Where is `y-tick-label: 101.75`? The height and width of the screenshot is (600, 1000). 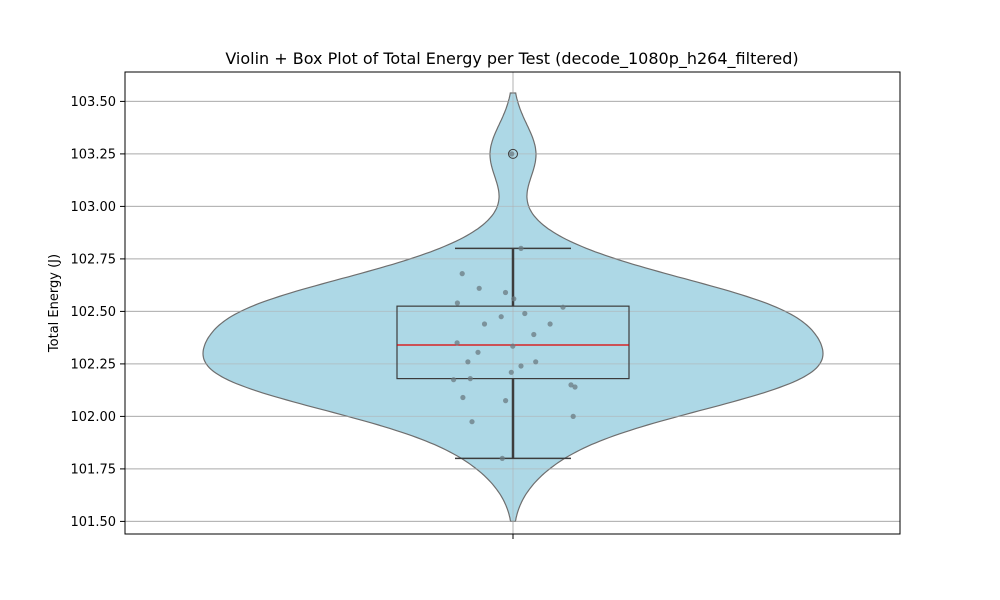 y-tick-label: 101.75 is located at coordinates (94, 469).